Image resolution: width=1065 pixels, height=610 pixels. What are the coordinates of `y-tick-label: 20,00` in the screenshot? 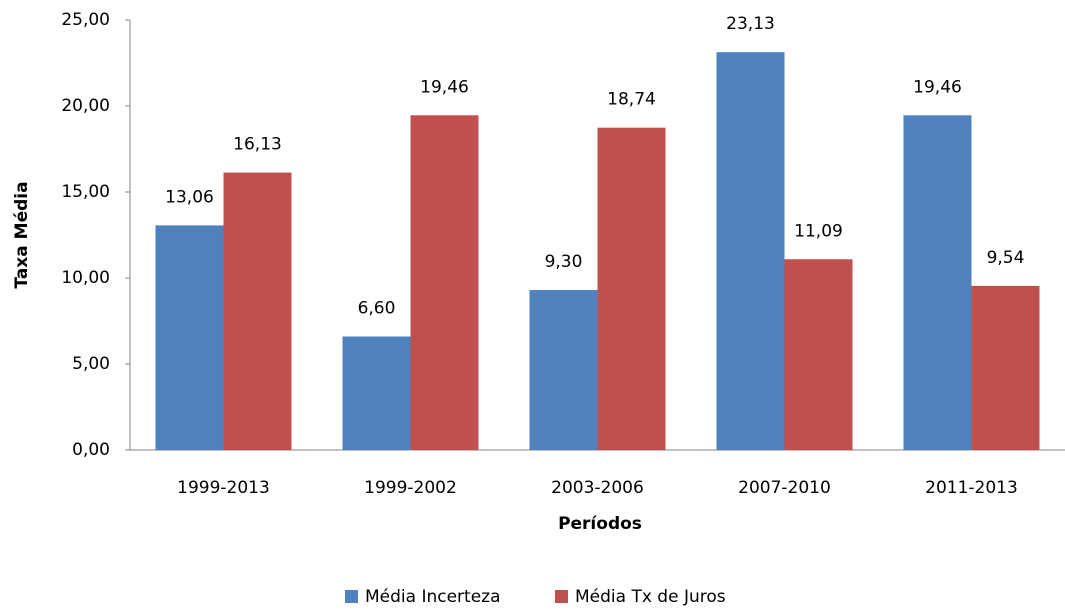 It's located at (85, 106).